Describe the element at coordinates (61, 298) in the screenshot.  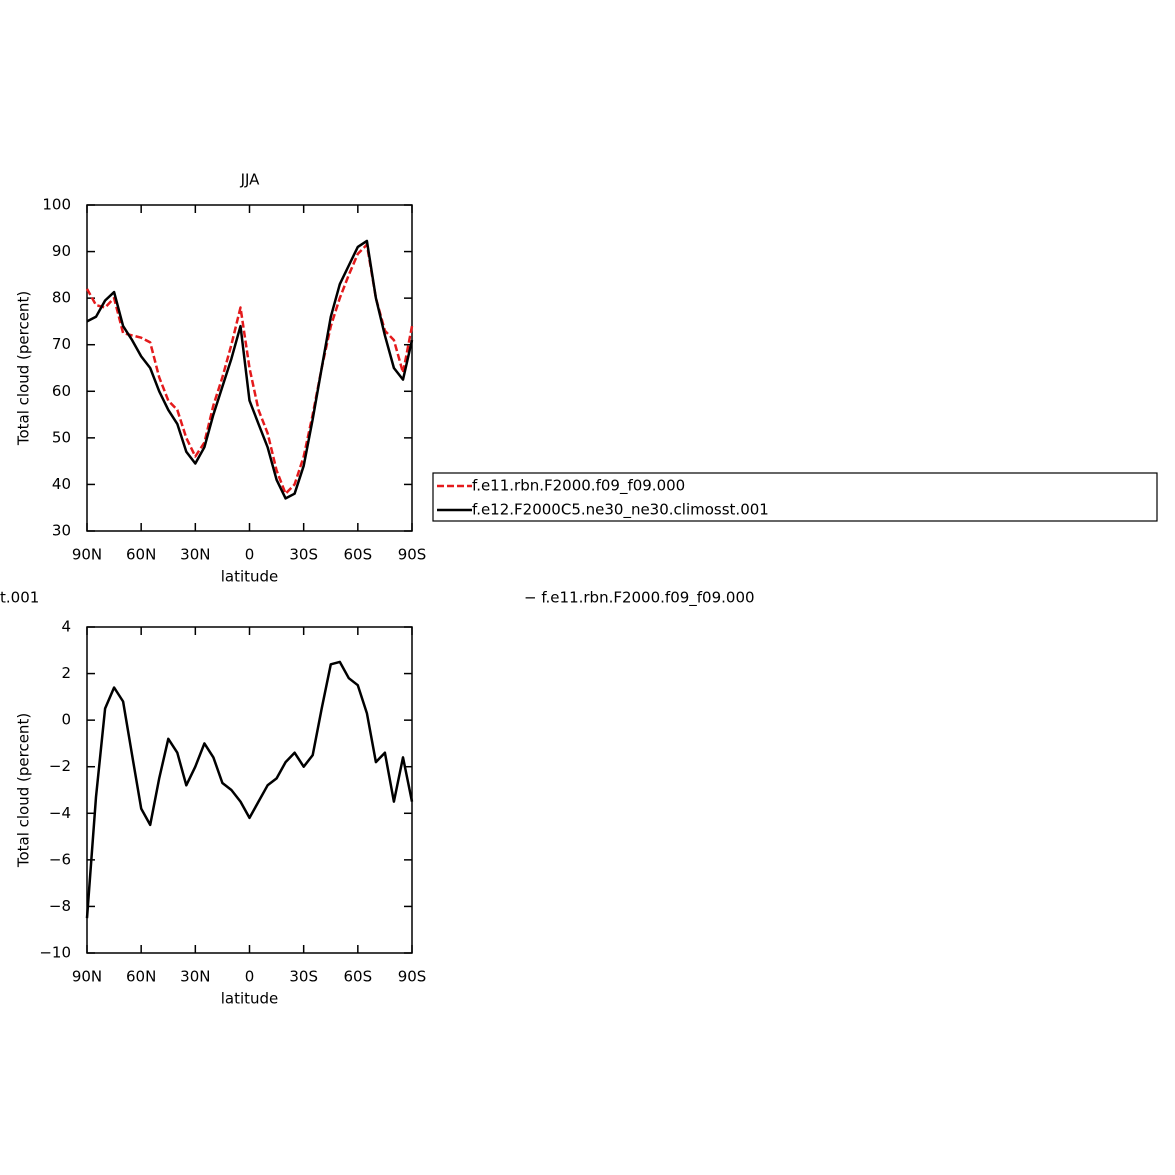
I see `y-tick-label: 80` at that location.